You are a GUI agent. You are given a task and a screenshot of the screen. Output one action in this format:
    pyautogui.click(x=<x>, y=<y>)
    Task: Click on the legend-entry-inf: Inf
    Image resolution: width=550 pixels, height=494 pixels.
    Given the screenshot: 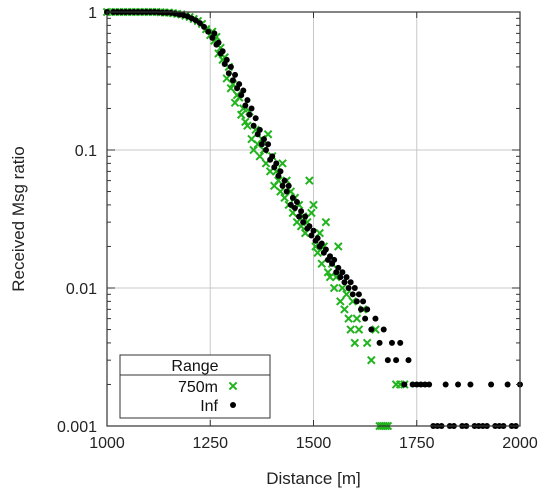 What is the action you would take?
    pyautogui.click(x=209, y=406)
    